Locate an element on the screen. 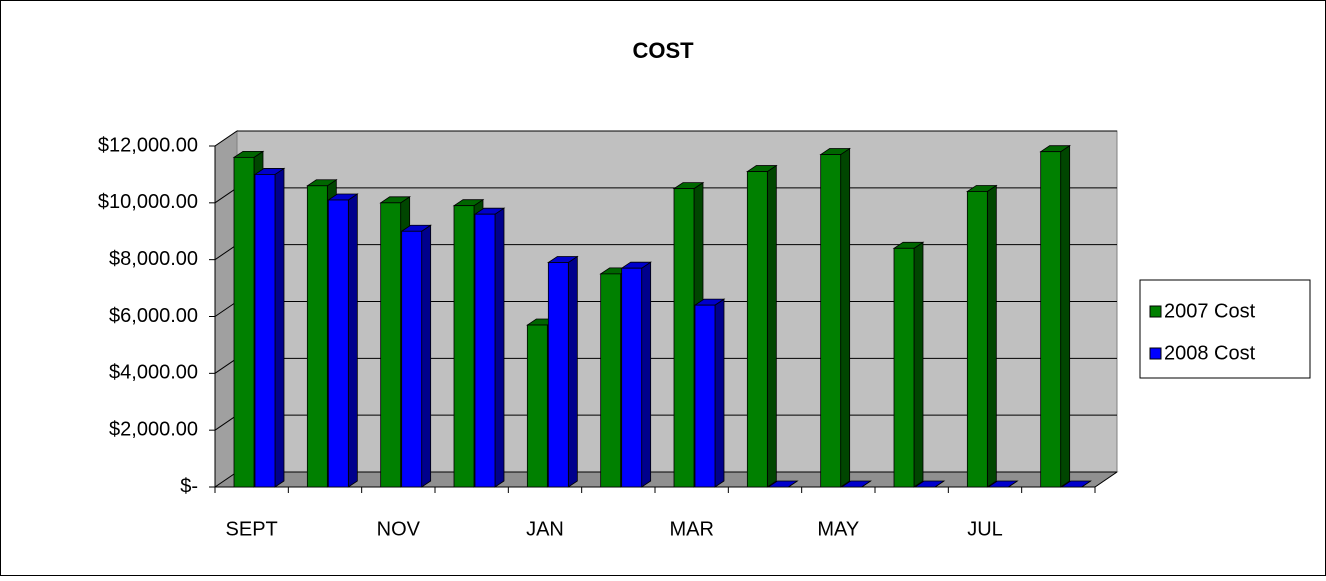 The width and height of the screenshot is (1326, 581). y-tick-label: $- is located at coordinates (189, 486).